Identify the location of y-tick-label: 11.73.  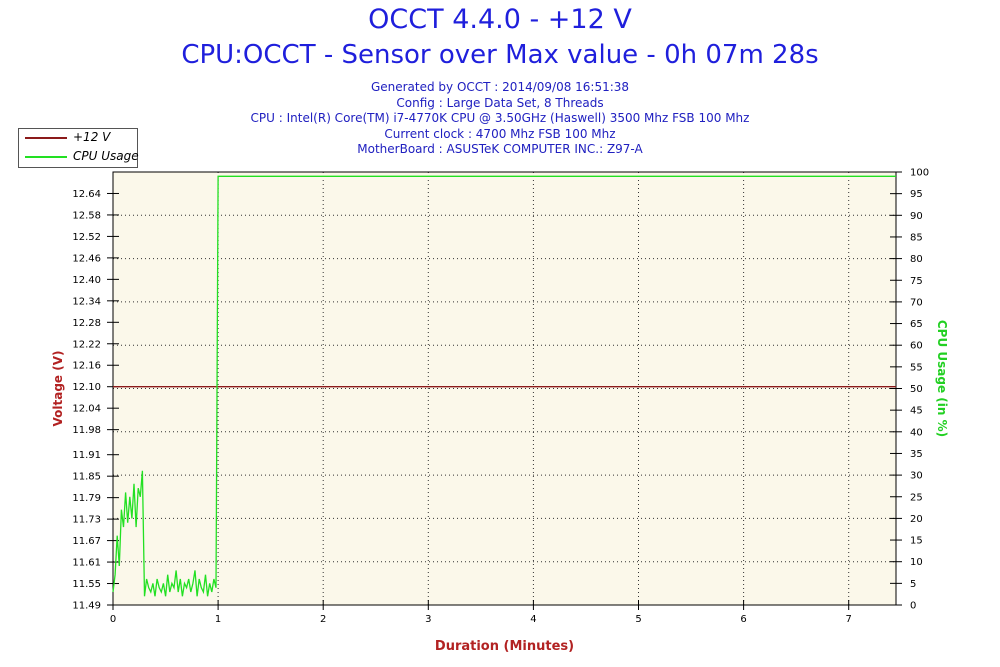
(86, 520).